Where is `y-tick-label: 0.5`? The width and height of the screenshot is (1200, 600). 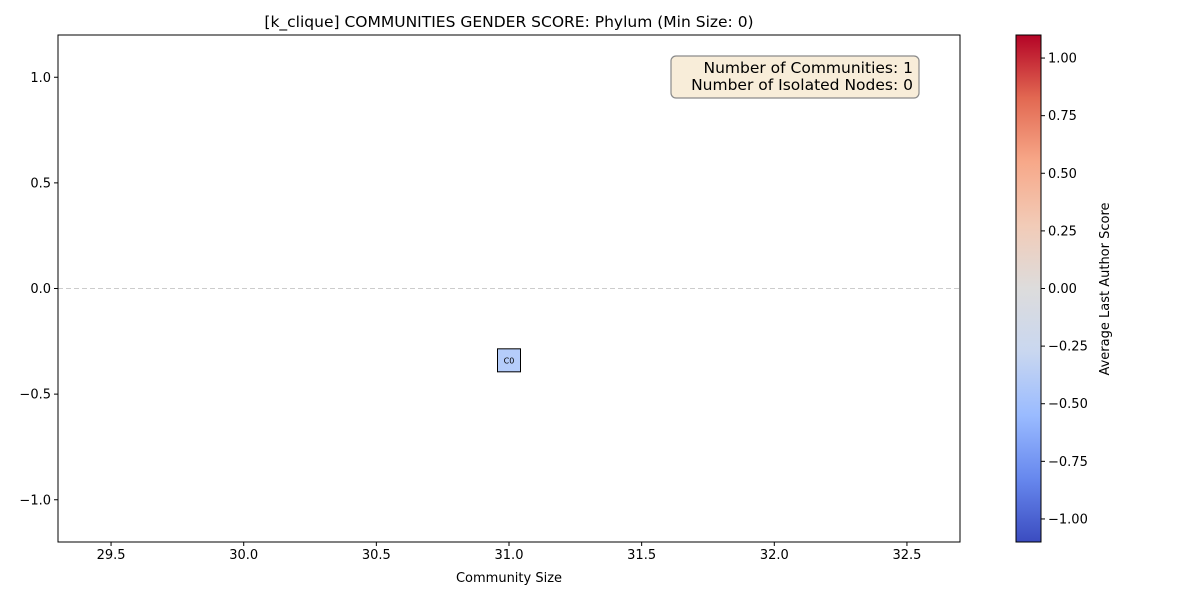
y-tick-label: 0.5 is located at coordinates (40, 183).